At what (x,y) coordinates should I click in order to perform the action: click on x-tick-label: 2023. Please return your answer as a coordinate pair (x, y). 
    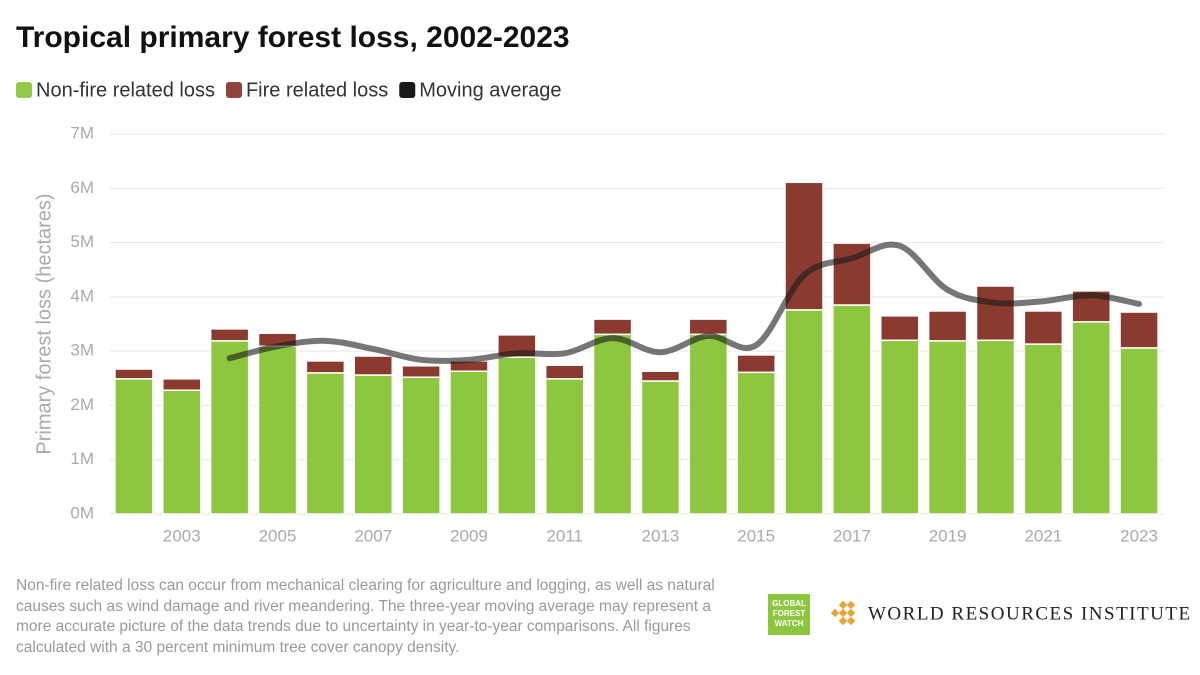
    Looking at the image, I should click on (1139, 535).